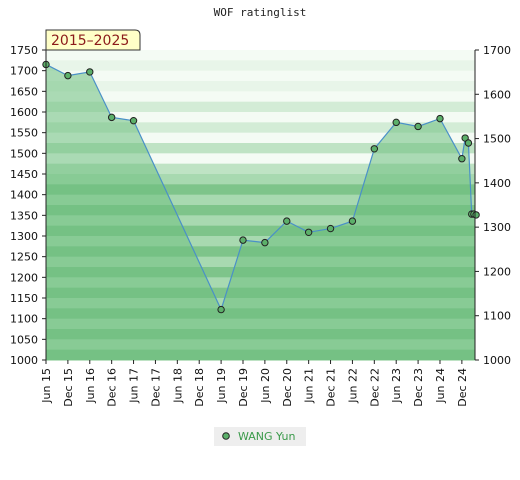 The width and height of the screenshot is (520, 480). I want to click on x-tick-label: Jun 21, so click(309, 386).